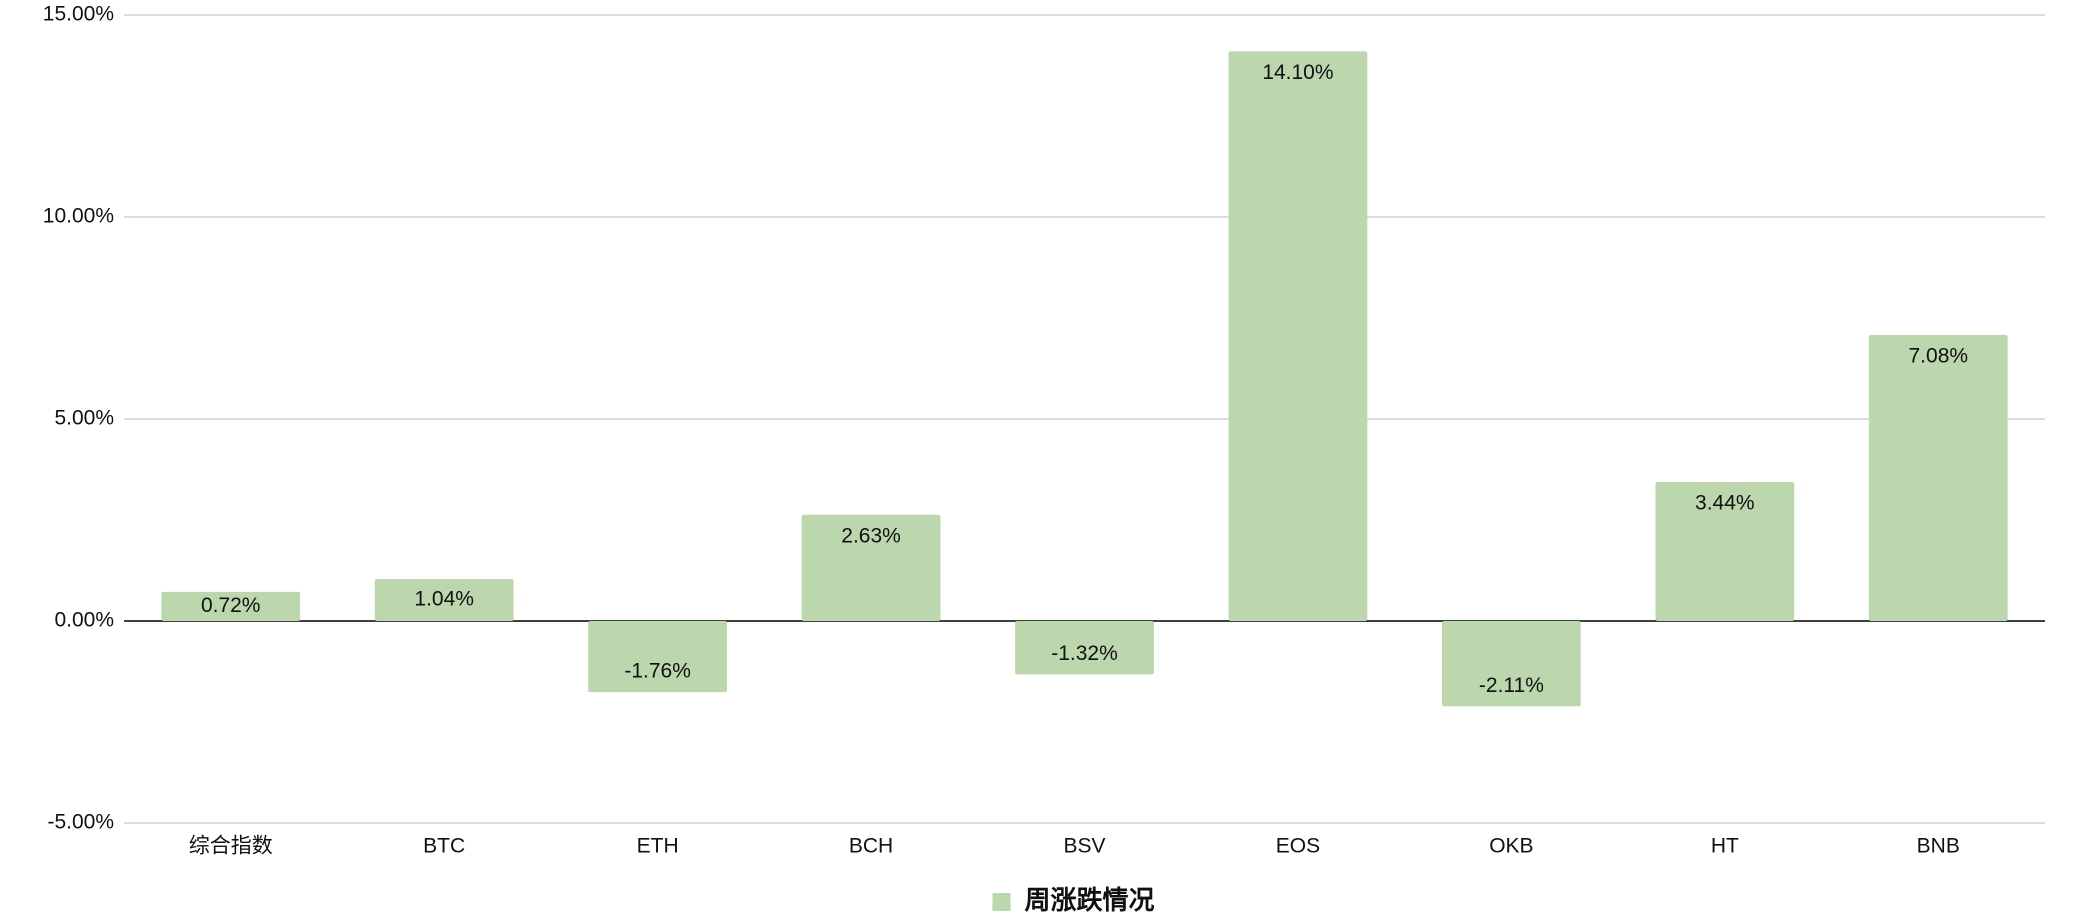 The width and height of the screenshot is (2088, 920). I want to click on value-label: 14.10%, so click(1297, 72).